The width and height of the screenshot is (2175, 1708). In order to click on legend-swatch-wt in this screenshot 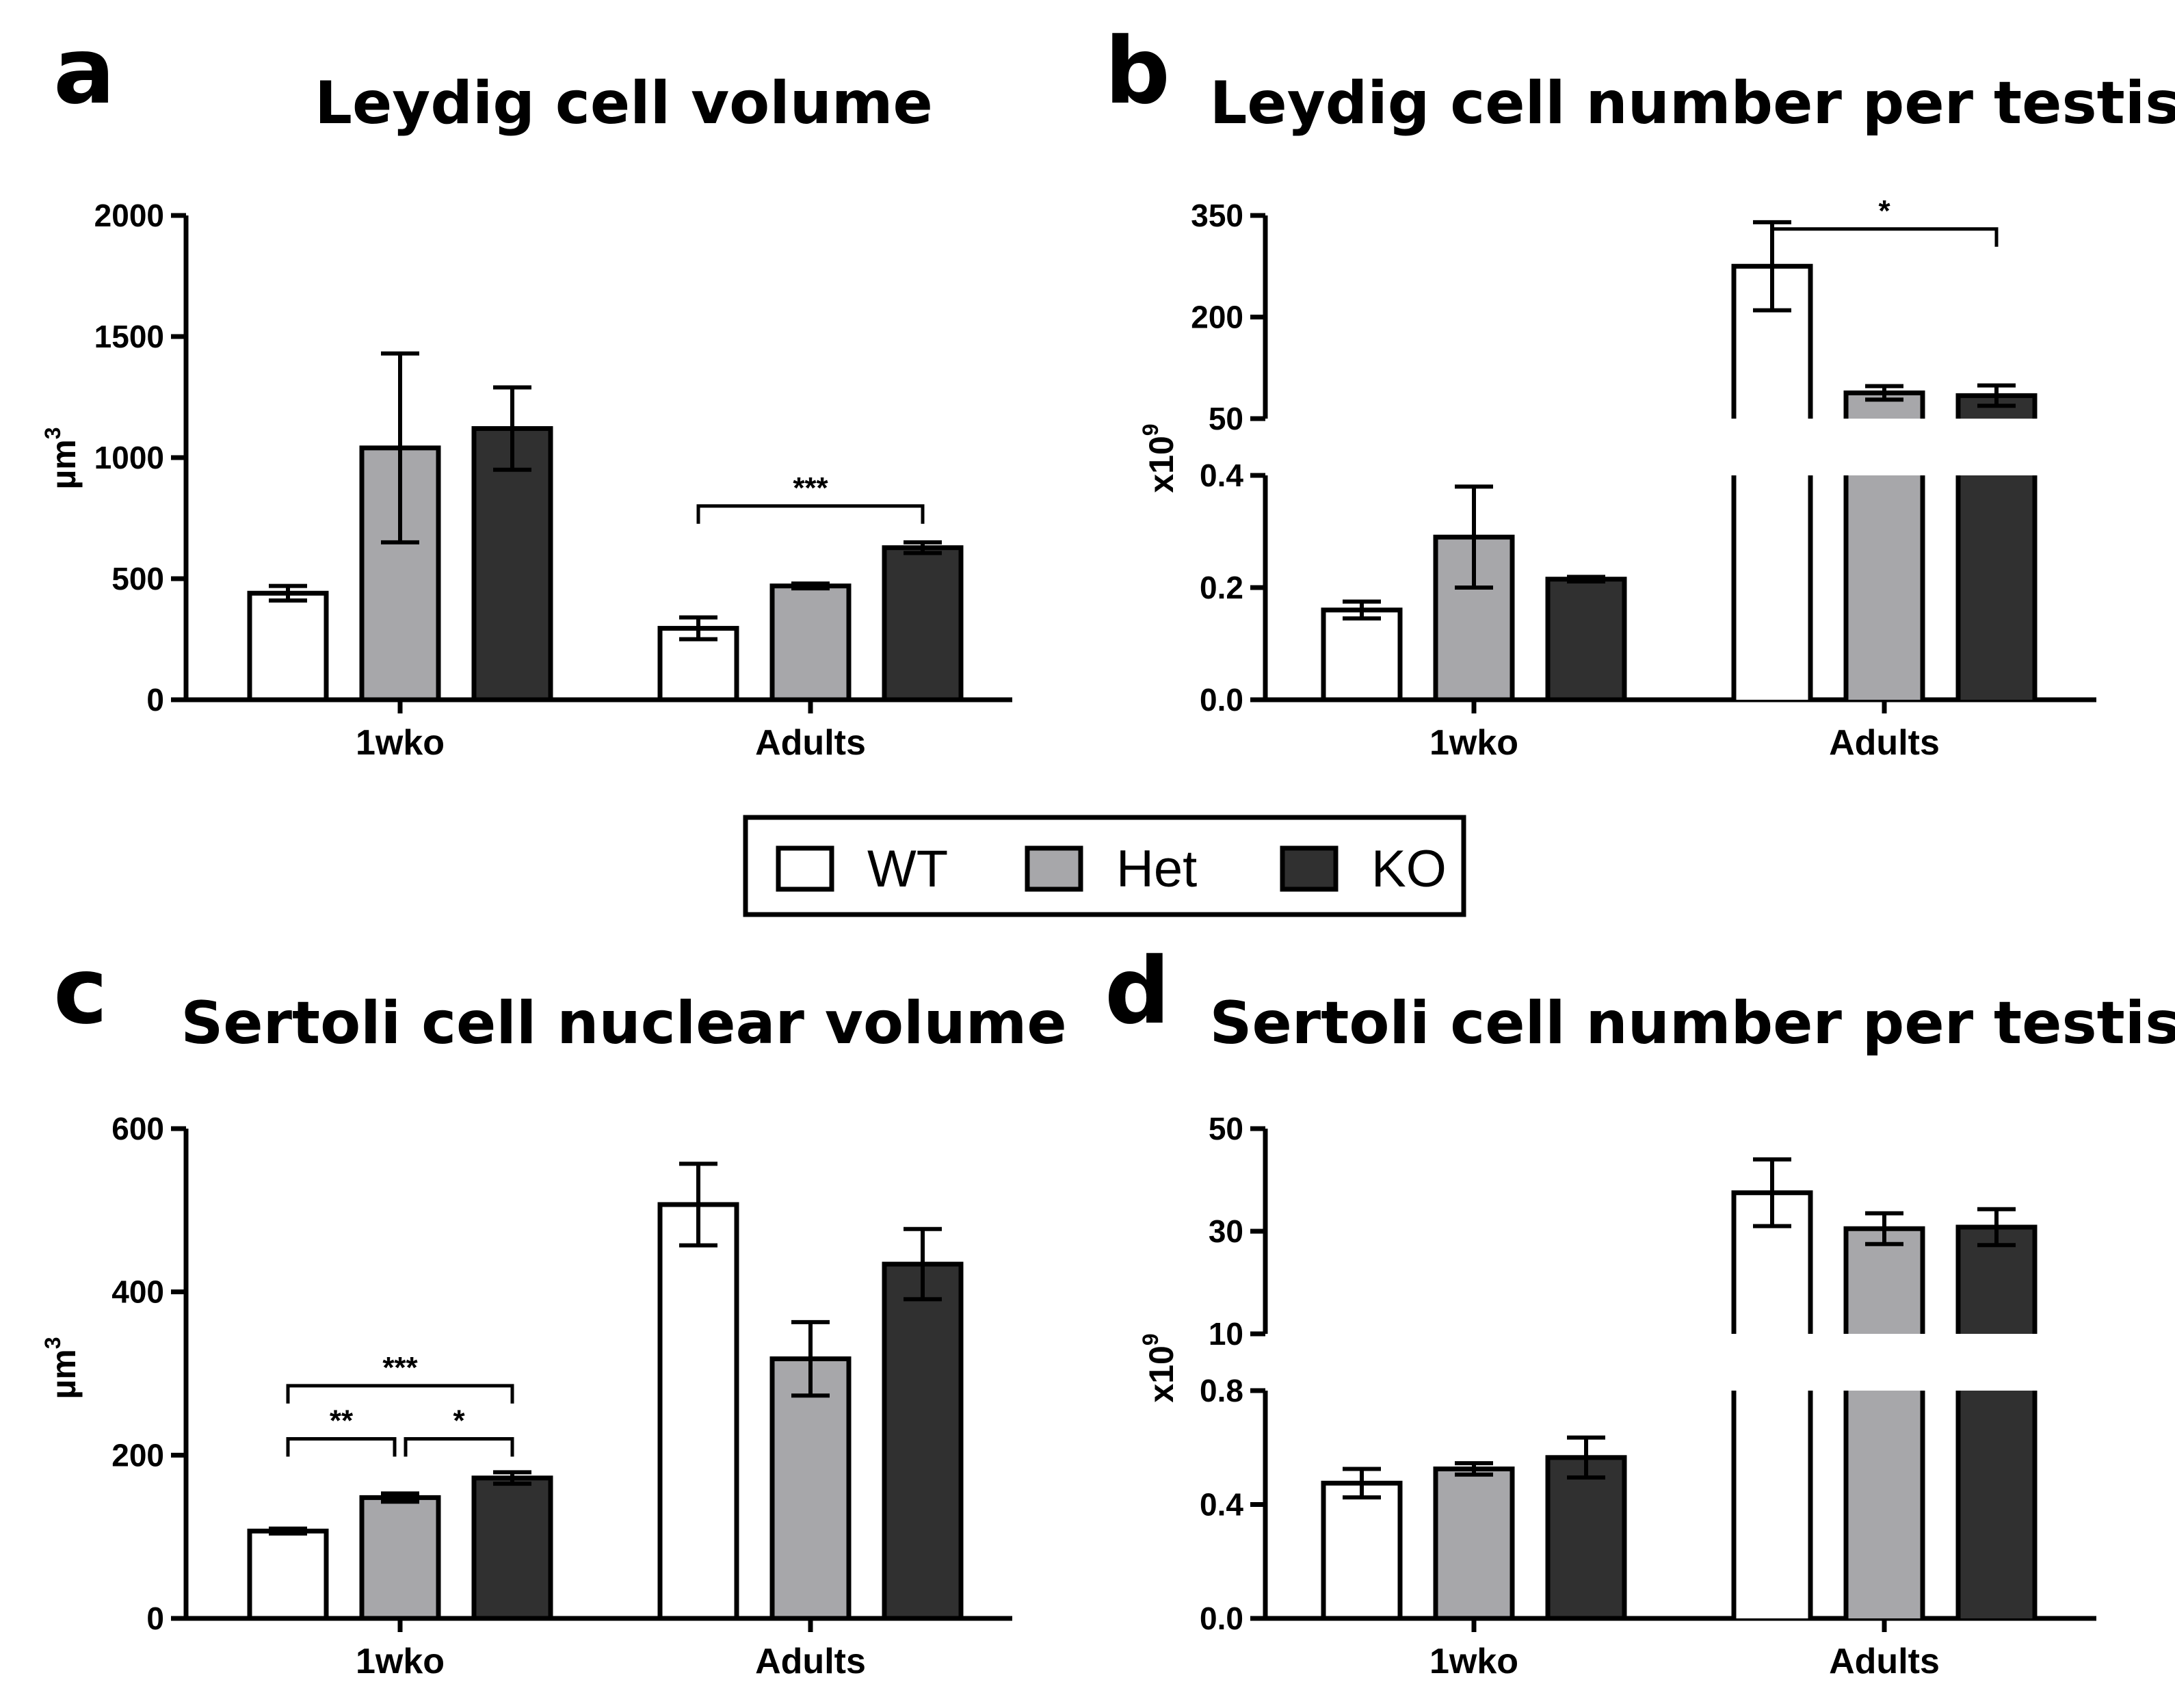, I will do `click(805, 868)`.